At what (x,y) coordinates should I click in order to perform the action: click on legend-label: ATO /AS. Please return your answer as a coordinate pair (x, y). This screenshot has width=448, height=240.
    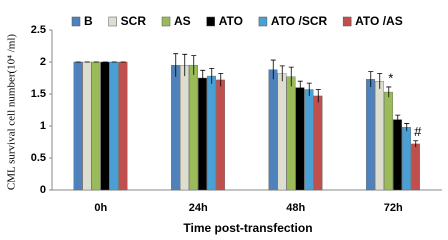
    Looking at the image, I should click on (379, 21).